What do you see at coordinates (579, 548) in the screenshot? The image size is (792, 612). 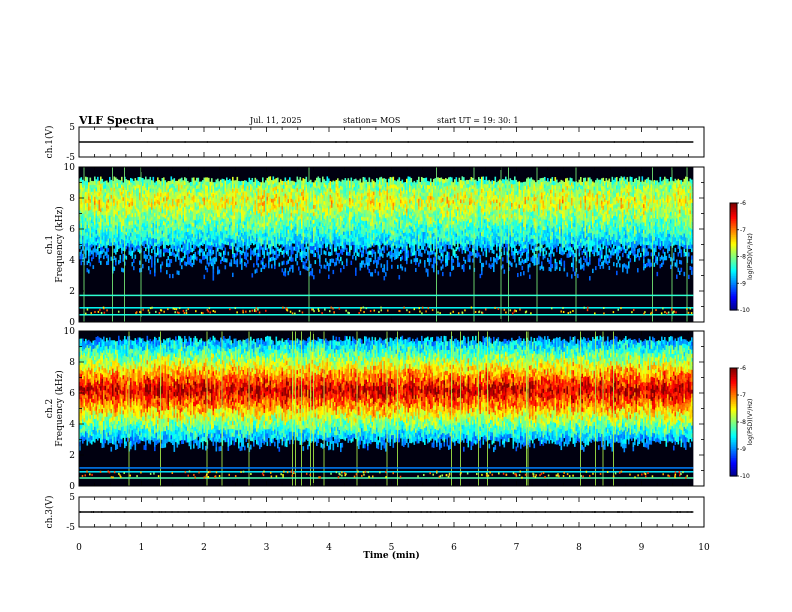 I see `x-tick-label: 8` at bounding box center [579, 548].